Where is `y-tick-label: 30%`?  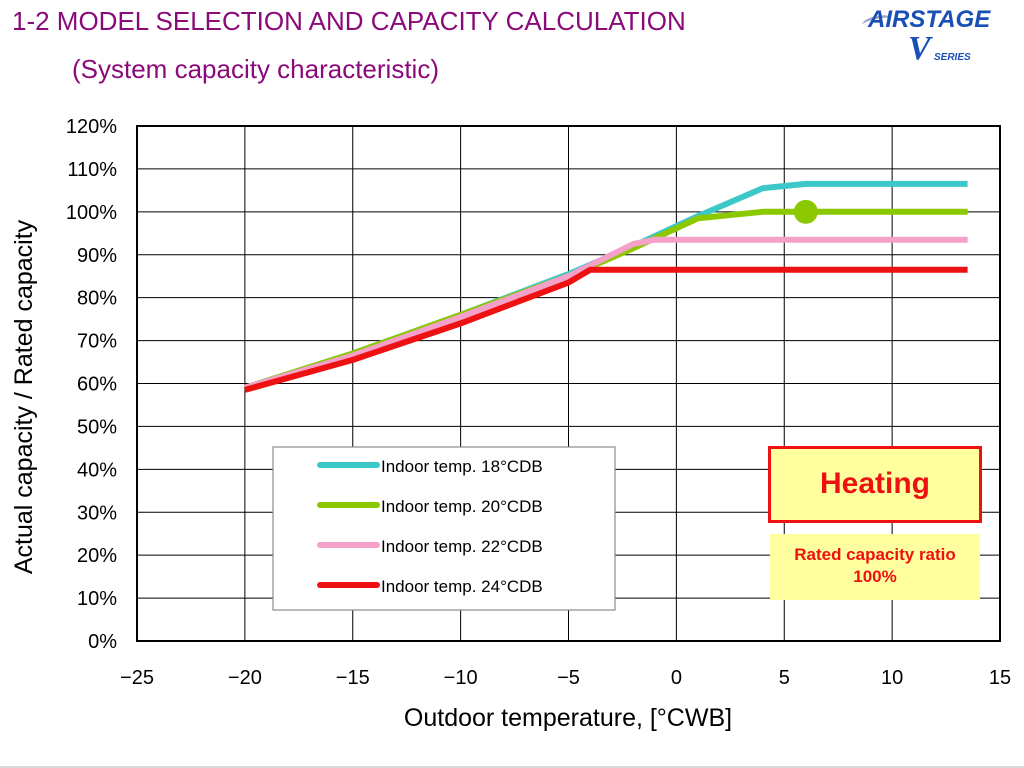
y-tick-label: 30% is located at coordinates (97, 513).